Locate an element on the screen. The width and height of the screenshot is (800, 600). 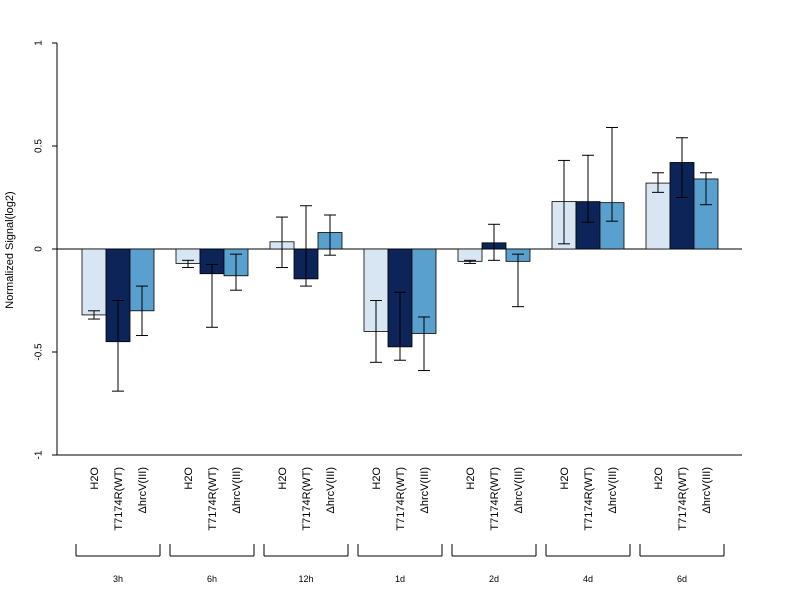
group-label: 12h is located at coordinates (305, 579).